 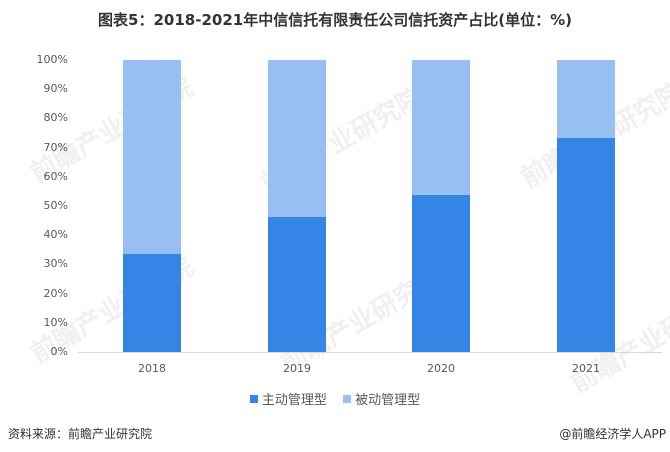 I want to click on chart-title: 图表5：2018-2021年中信信托有限责任公司信托资产占比(单位：%), so click(x=335, y=20).